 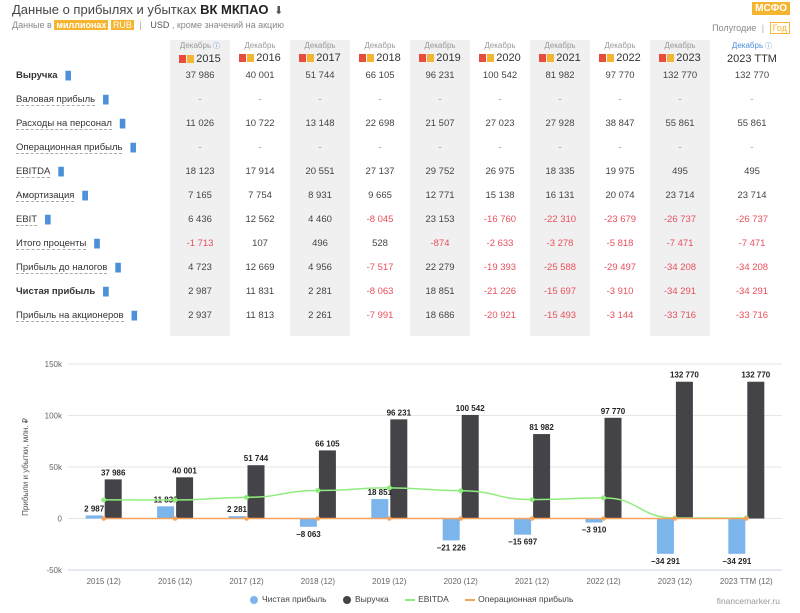 I want to click on table-cell: 15 138, so click(x=500, y=195).